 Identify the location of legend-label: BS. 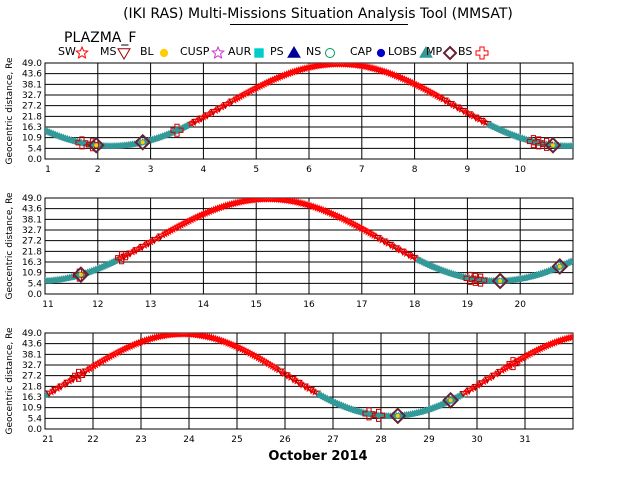
(465, 51).